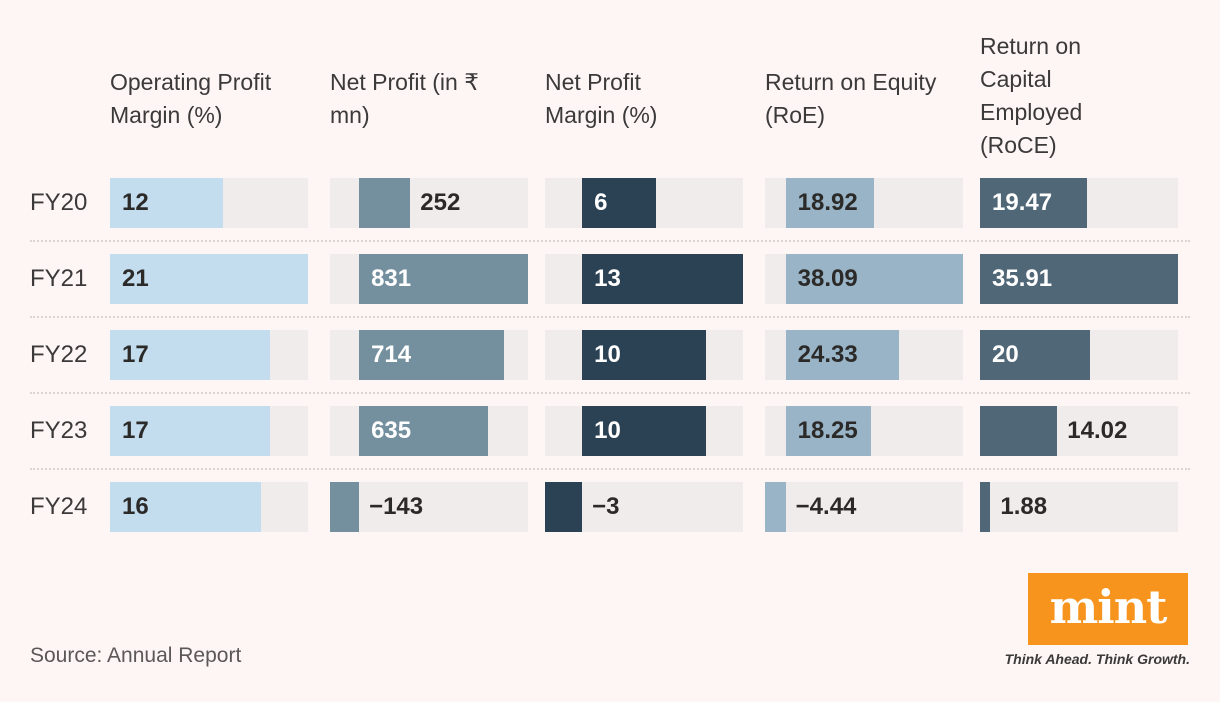  I want to click on bar-track: 831, so click(429, 279).